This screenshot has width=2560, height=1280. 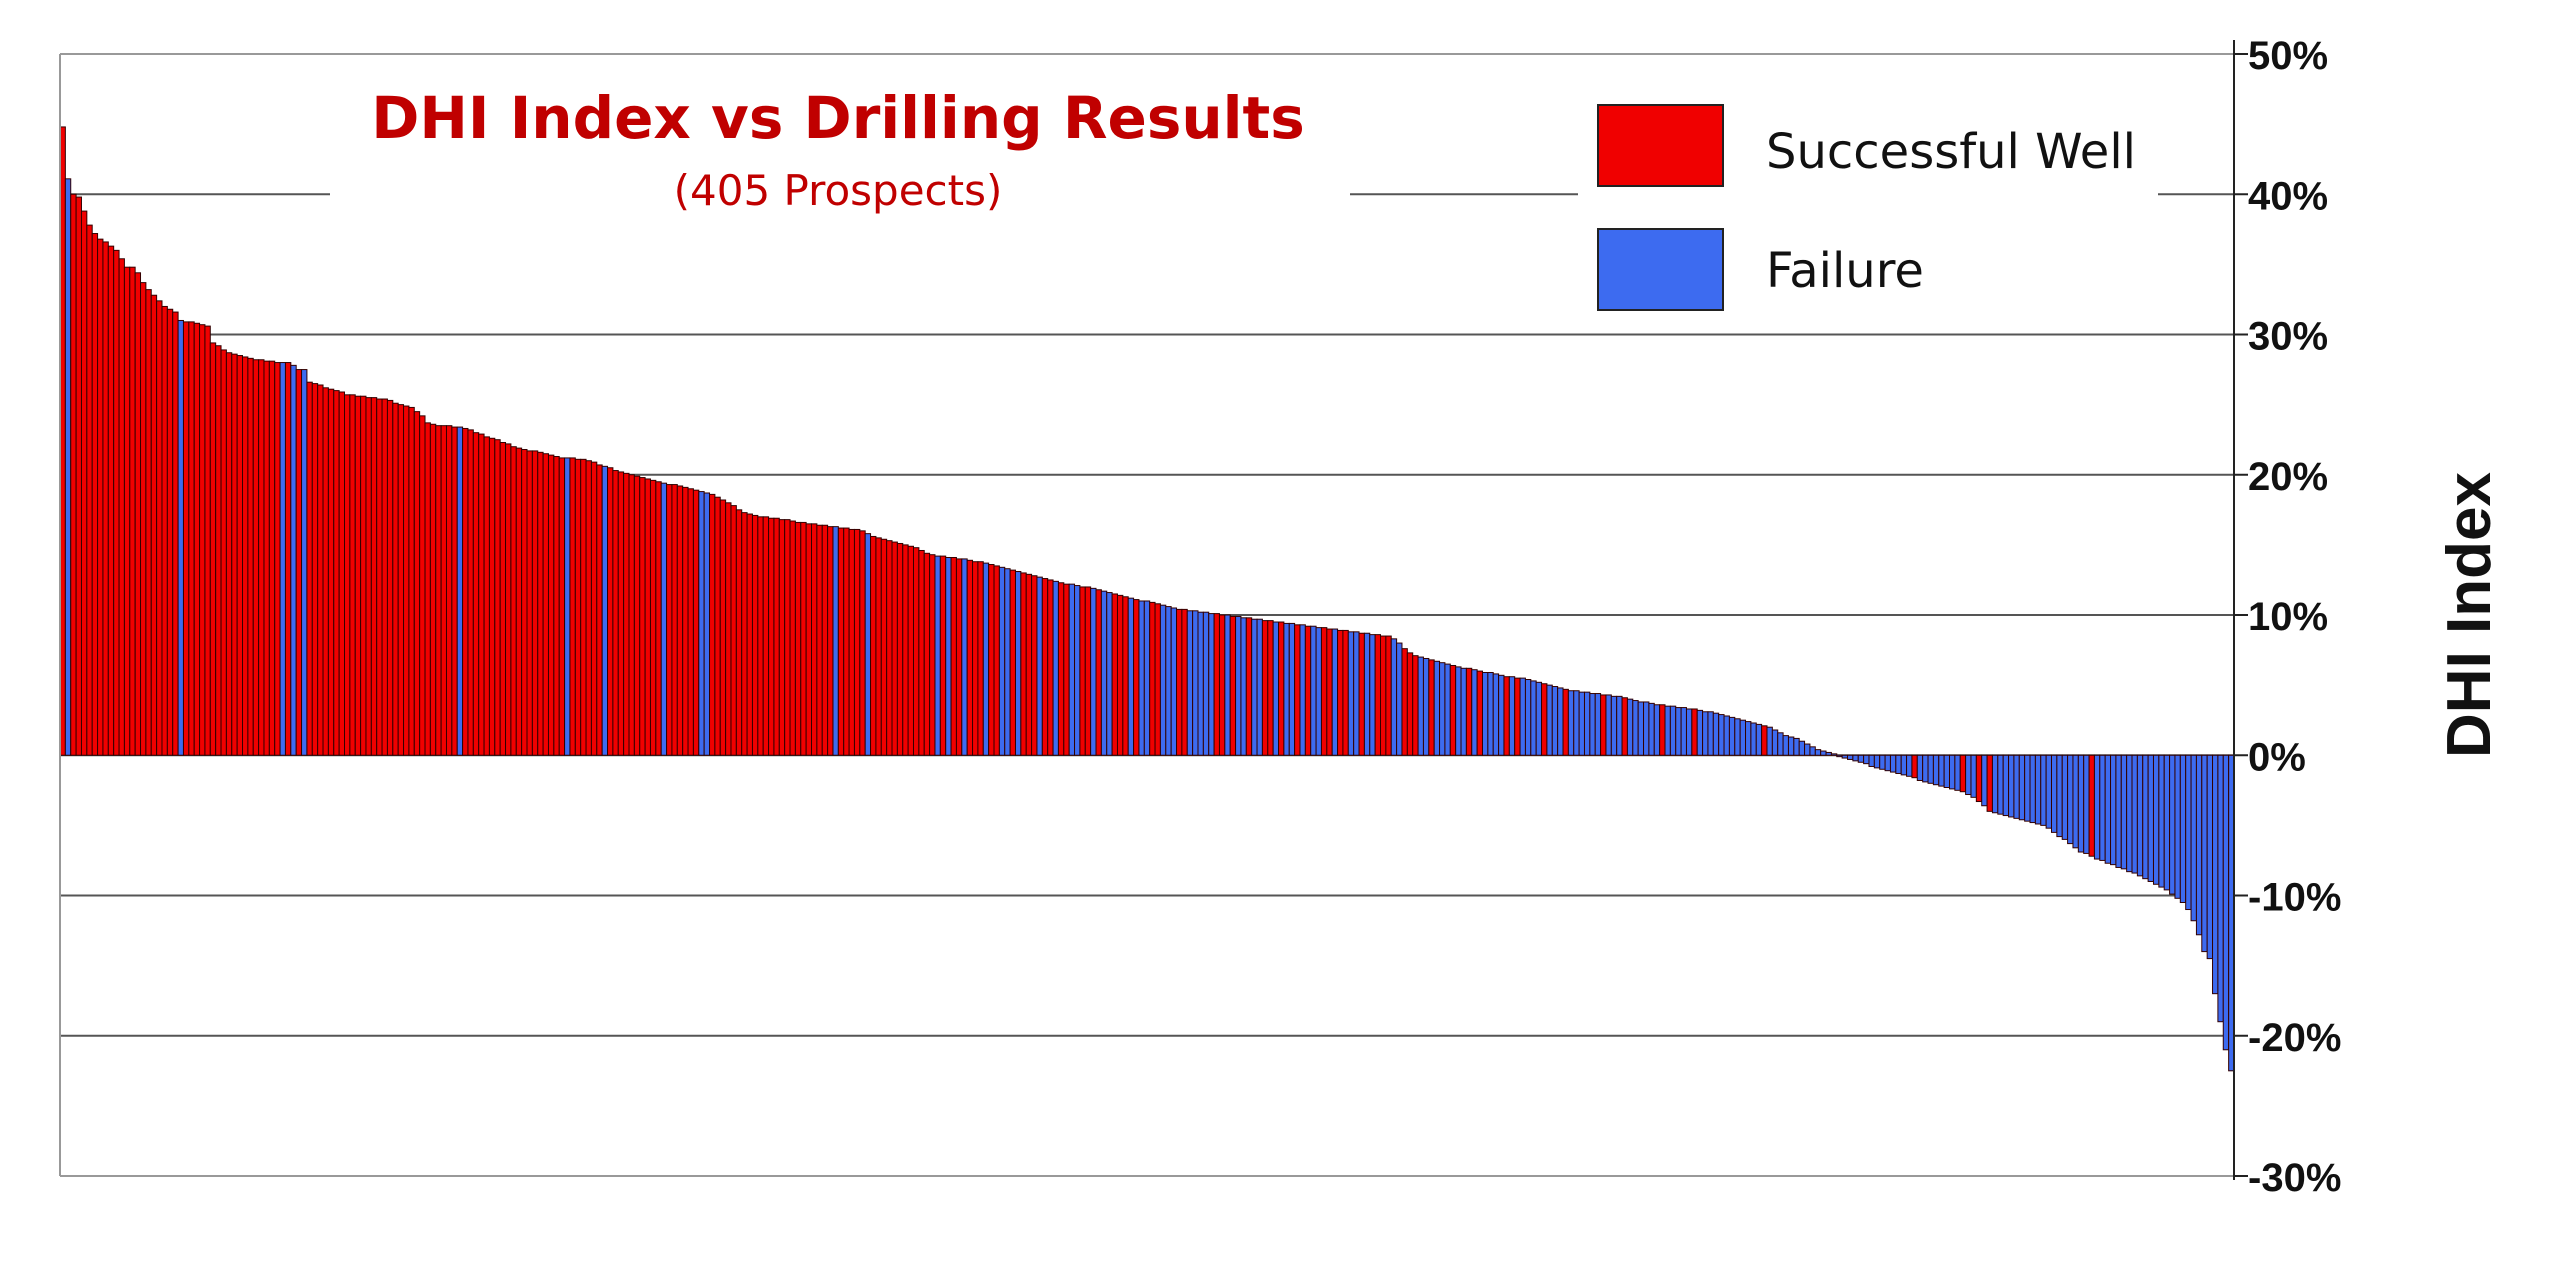 I want to click on y-tick-label: -20%, so click(x=2294, y=1038).